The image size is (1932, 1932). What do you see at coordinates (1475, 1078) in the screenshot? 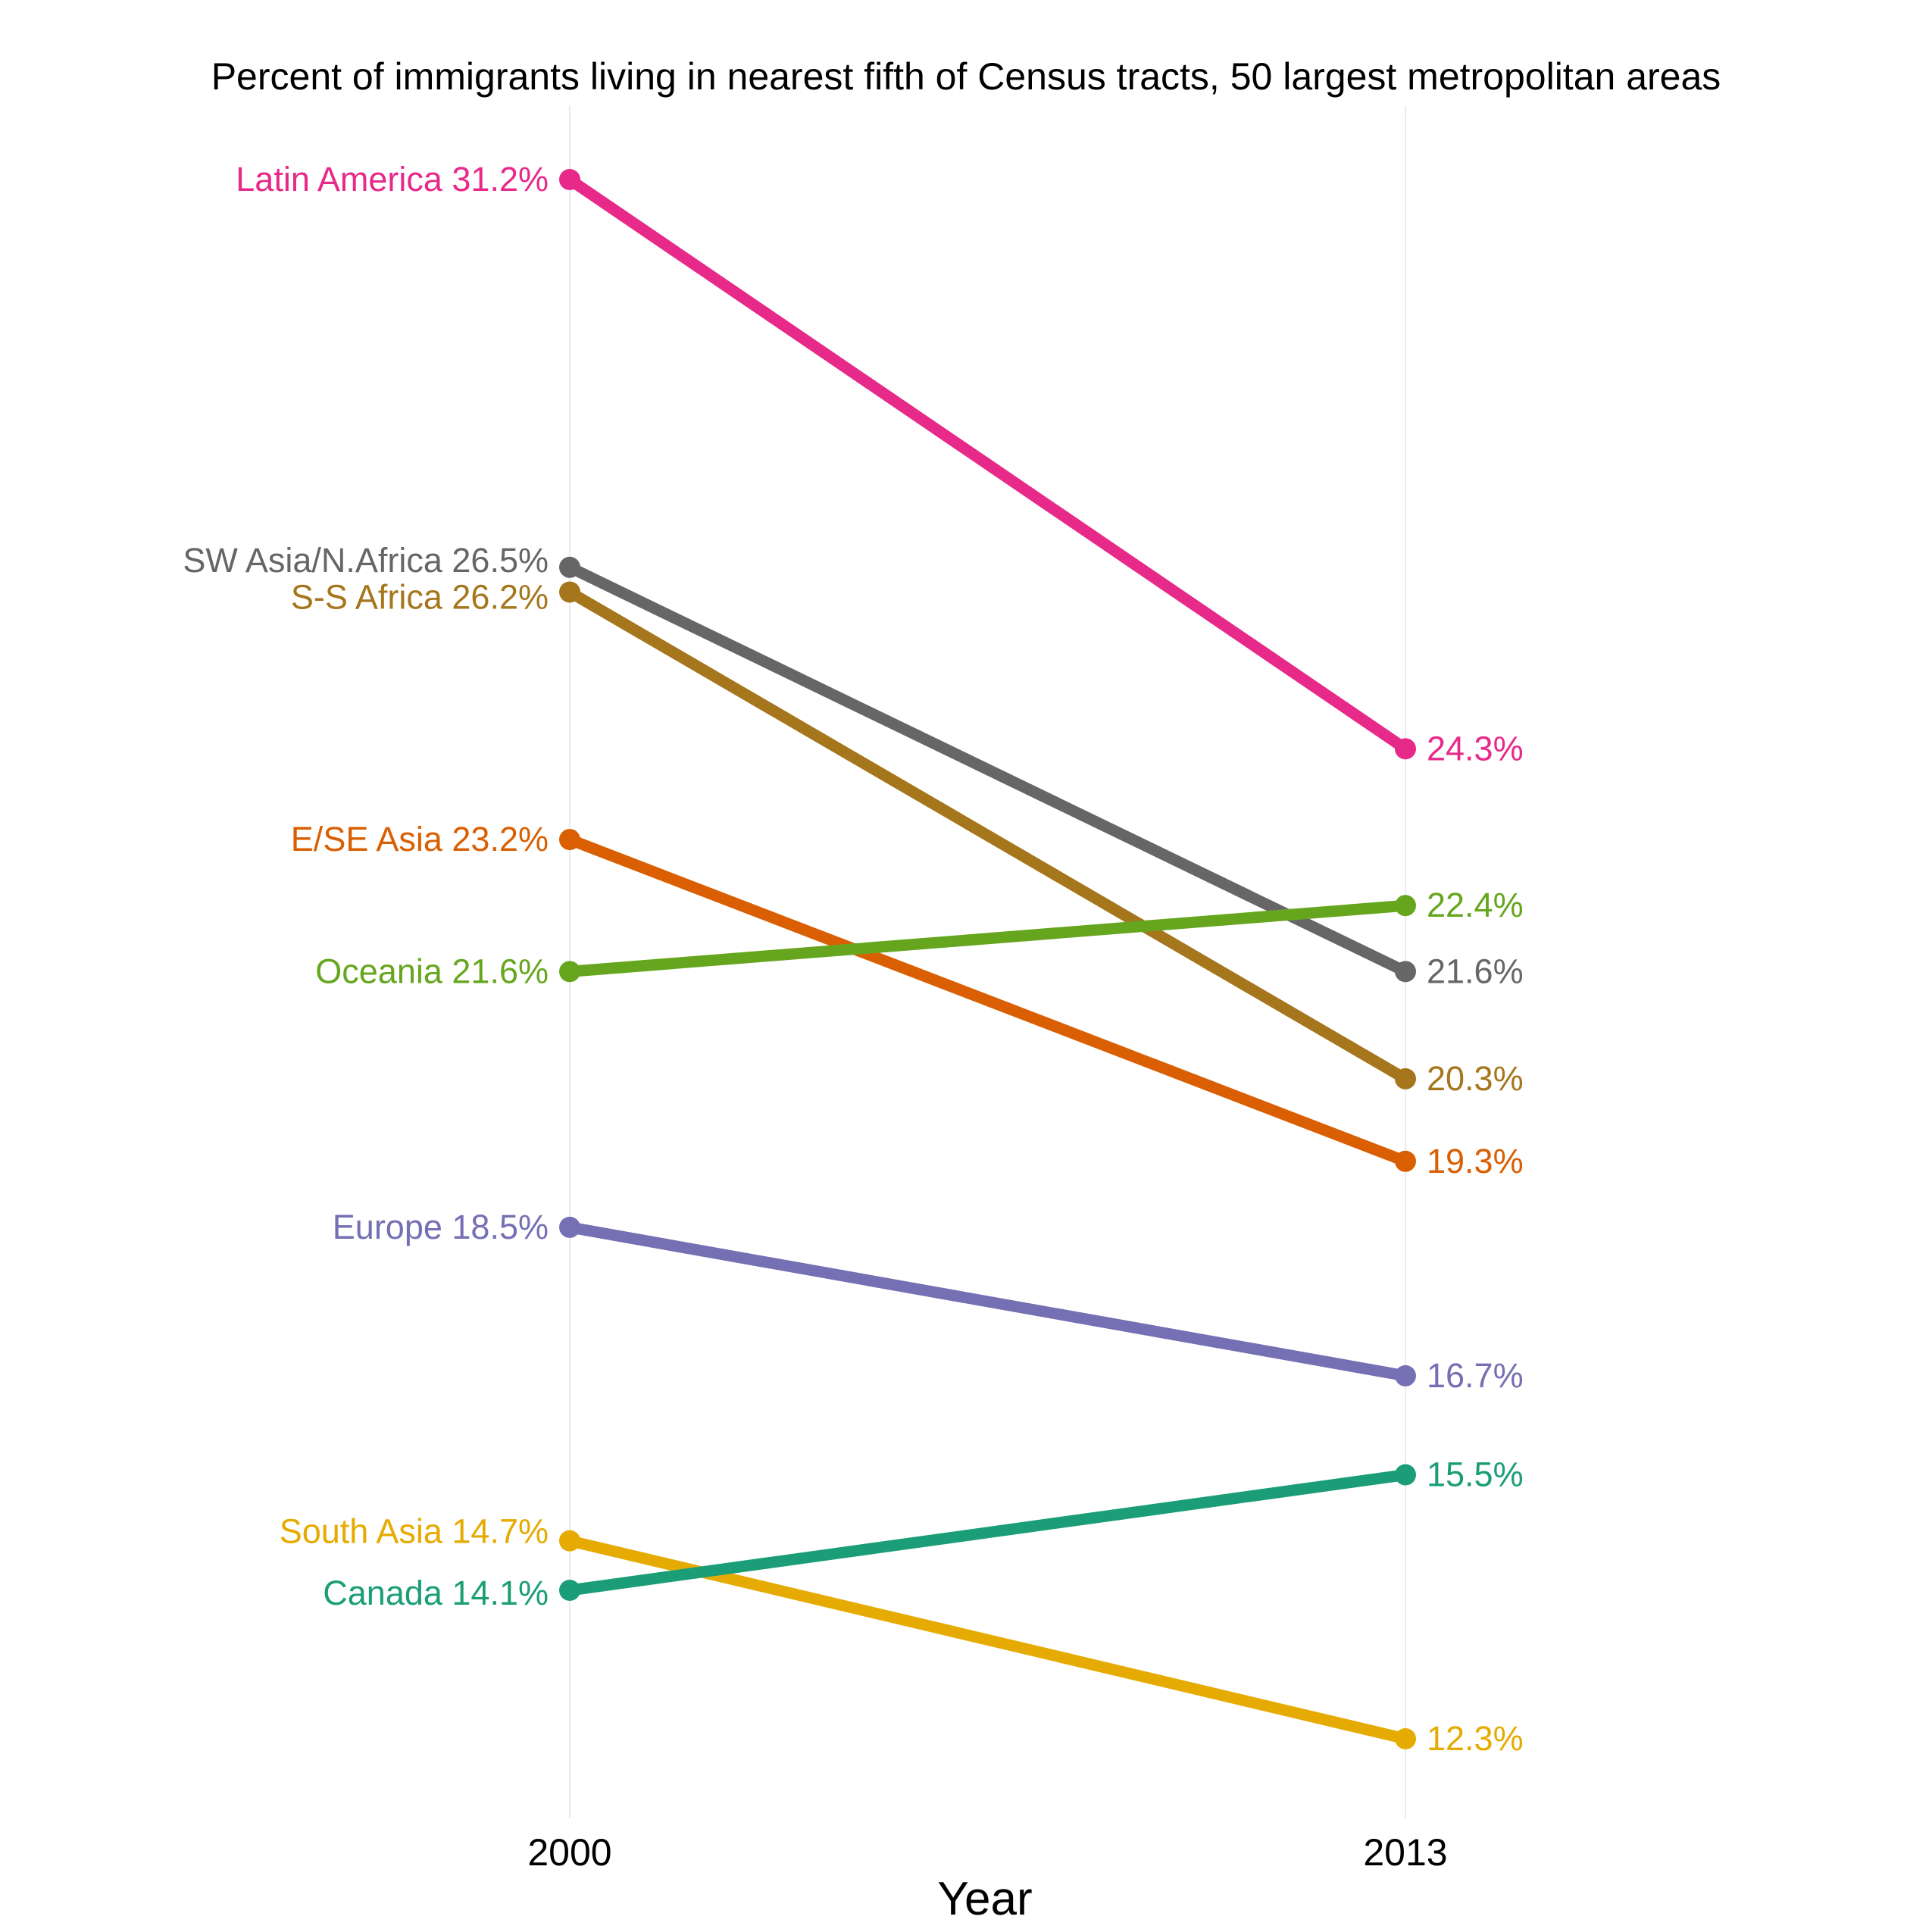
I see `label-end-s-s-africa: 20.3%` at bounding box center [1475, 1078].